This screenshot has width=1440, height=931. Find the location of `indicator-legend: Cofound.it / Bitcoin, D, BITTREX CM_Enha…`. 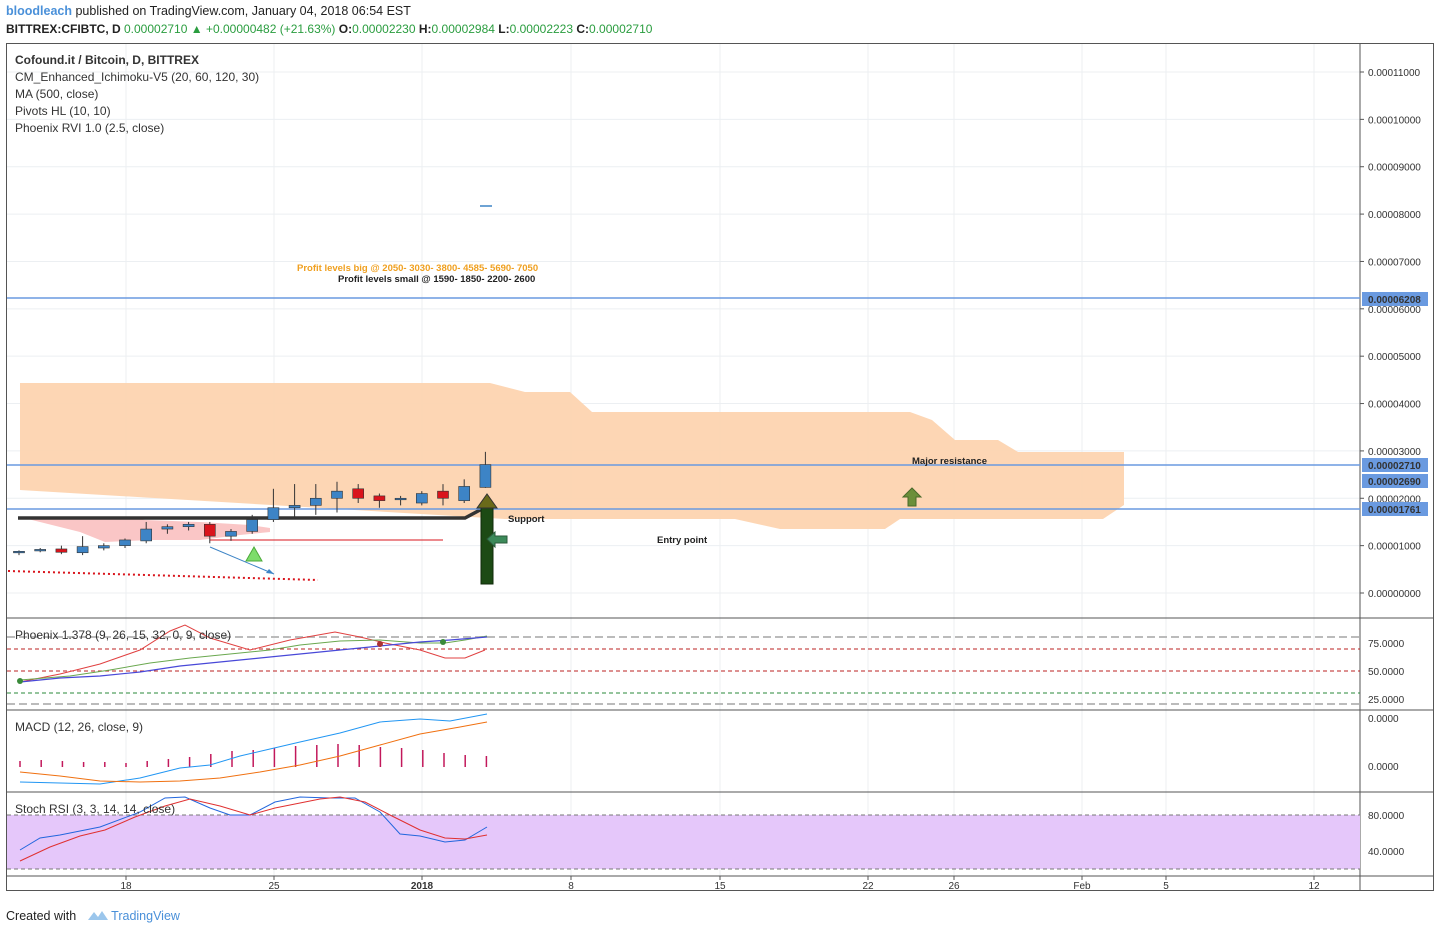

indicator-legend: Cofound.it / Bitcoin, D, BITTREX CM_Enha… is located at coordinates (137, 94).